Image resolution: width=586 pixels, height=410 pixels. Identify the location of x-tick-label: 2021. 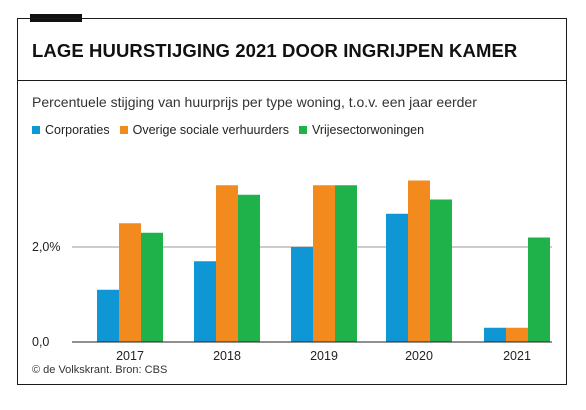
(517, 356).